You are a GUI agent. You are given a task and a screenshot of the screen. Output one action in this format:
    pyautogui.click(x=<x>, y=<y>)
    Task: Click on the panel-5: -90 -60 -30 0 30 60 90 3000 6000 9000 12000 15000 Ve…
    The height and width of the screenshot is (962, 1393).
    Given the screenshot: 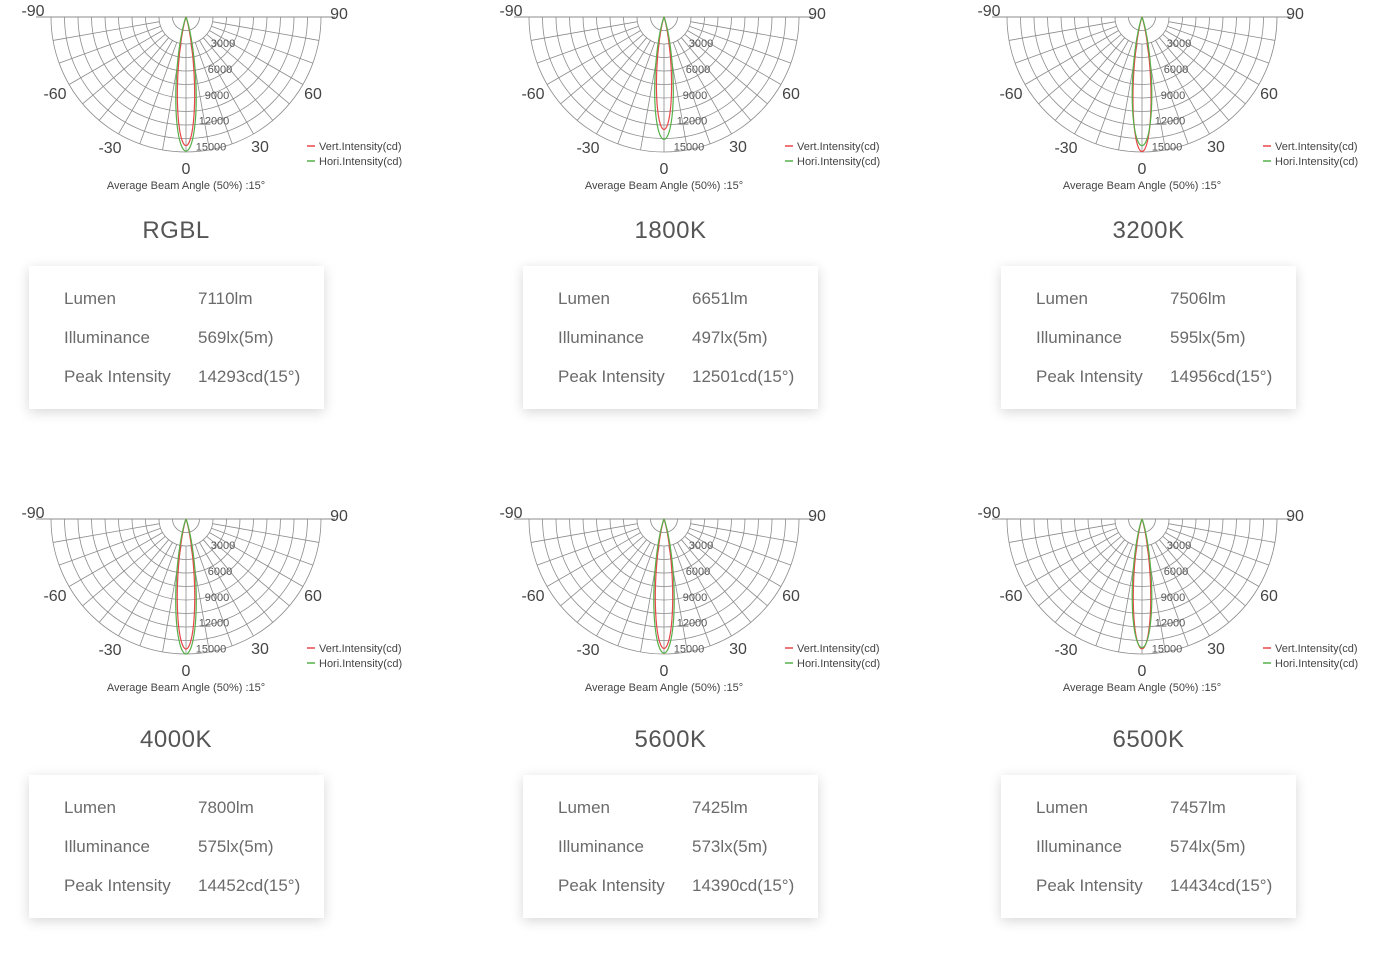 What is the action you would take?
    pyautogui.click(x=1171, y=732)
    